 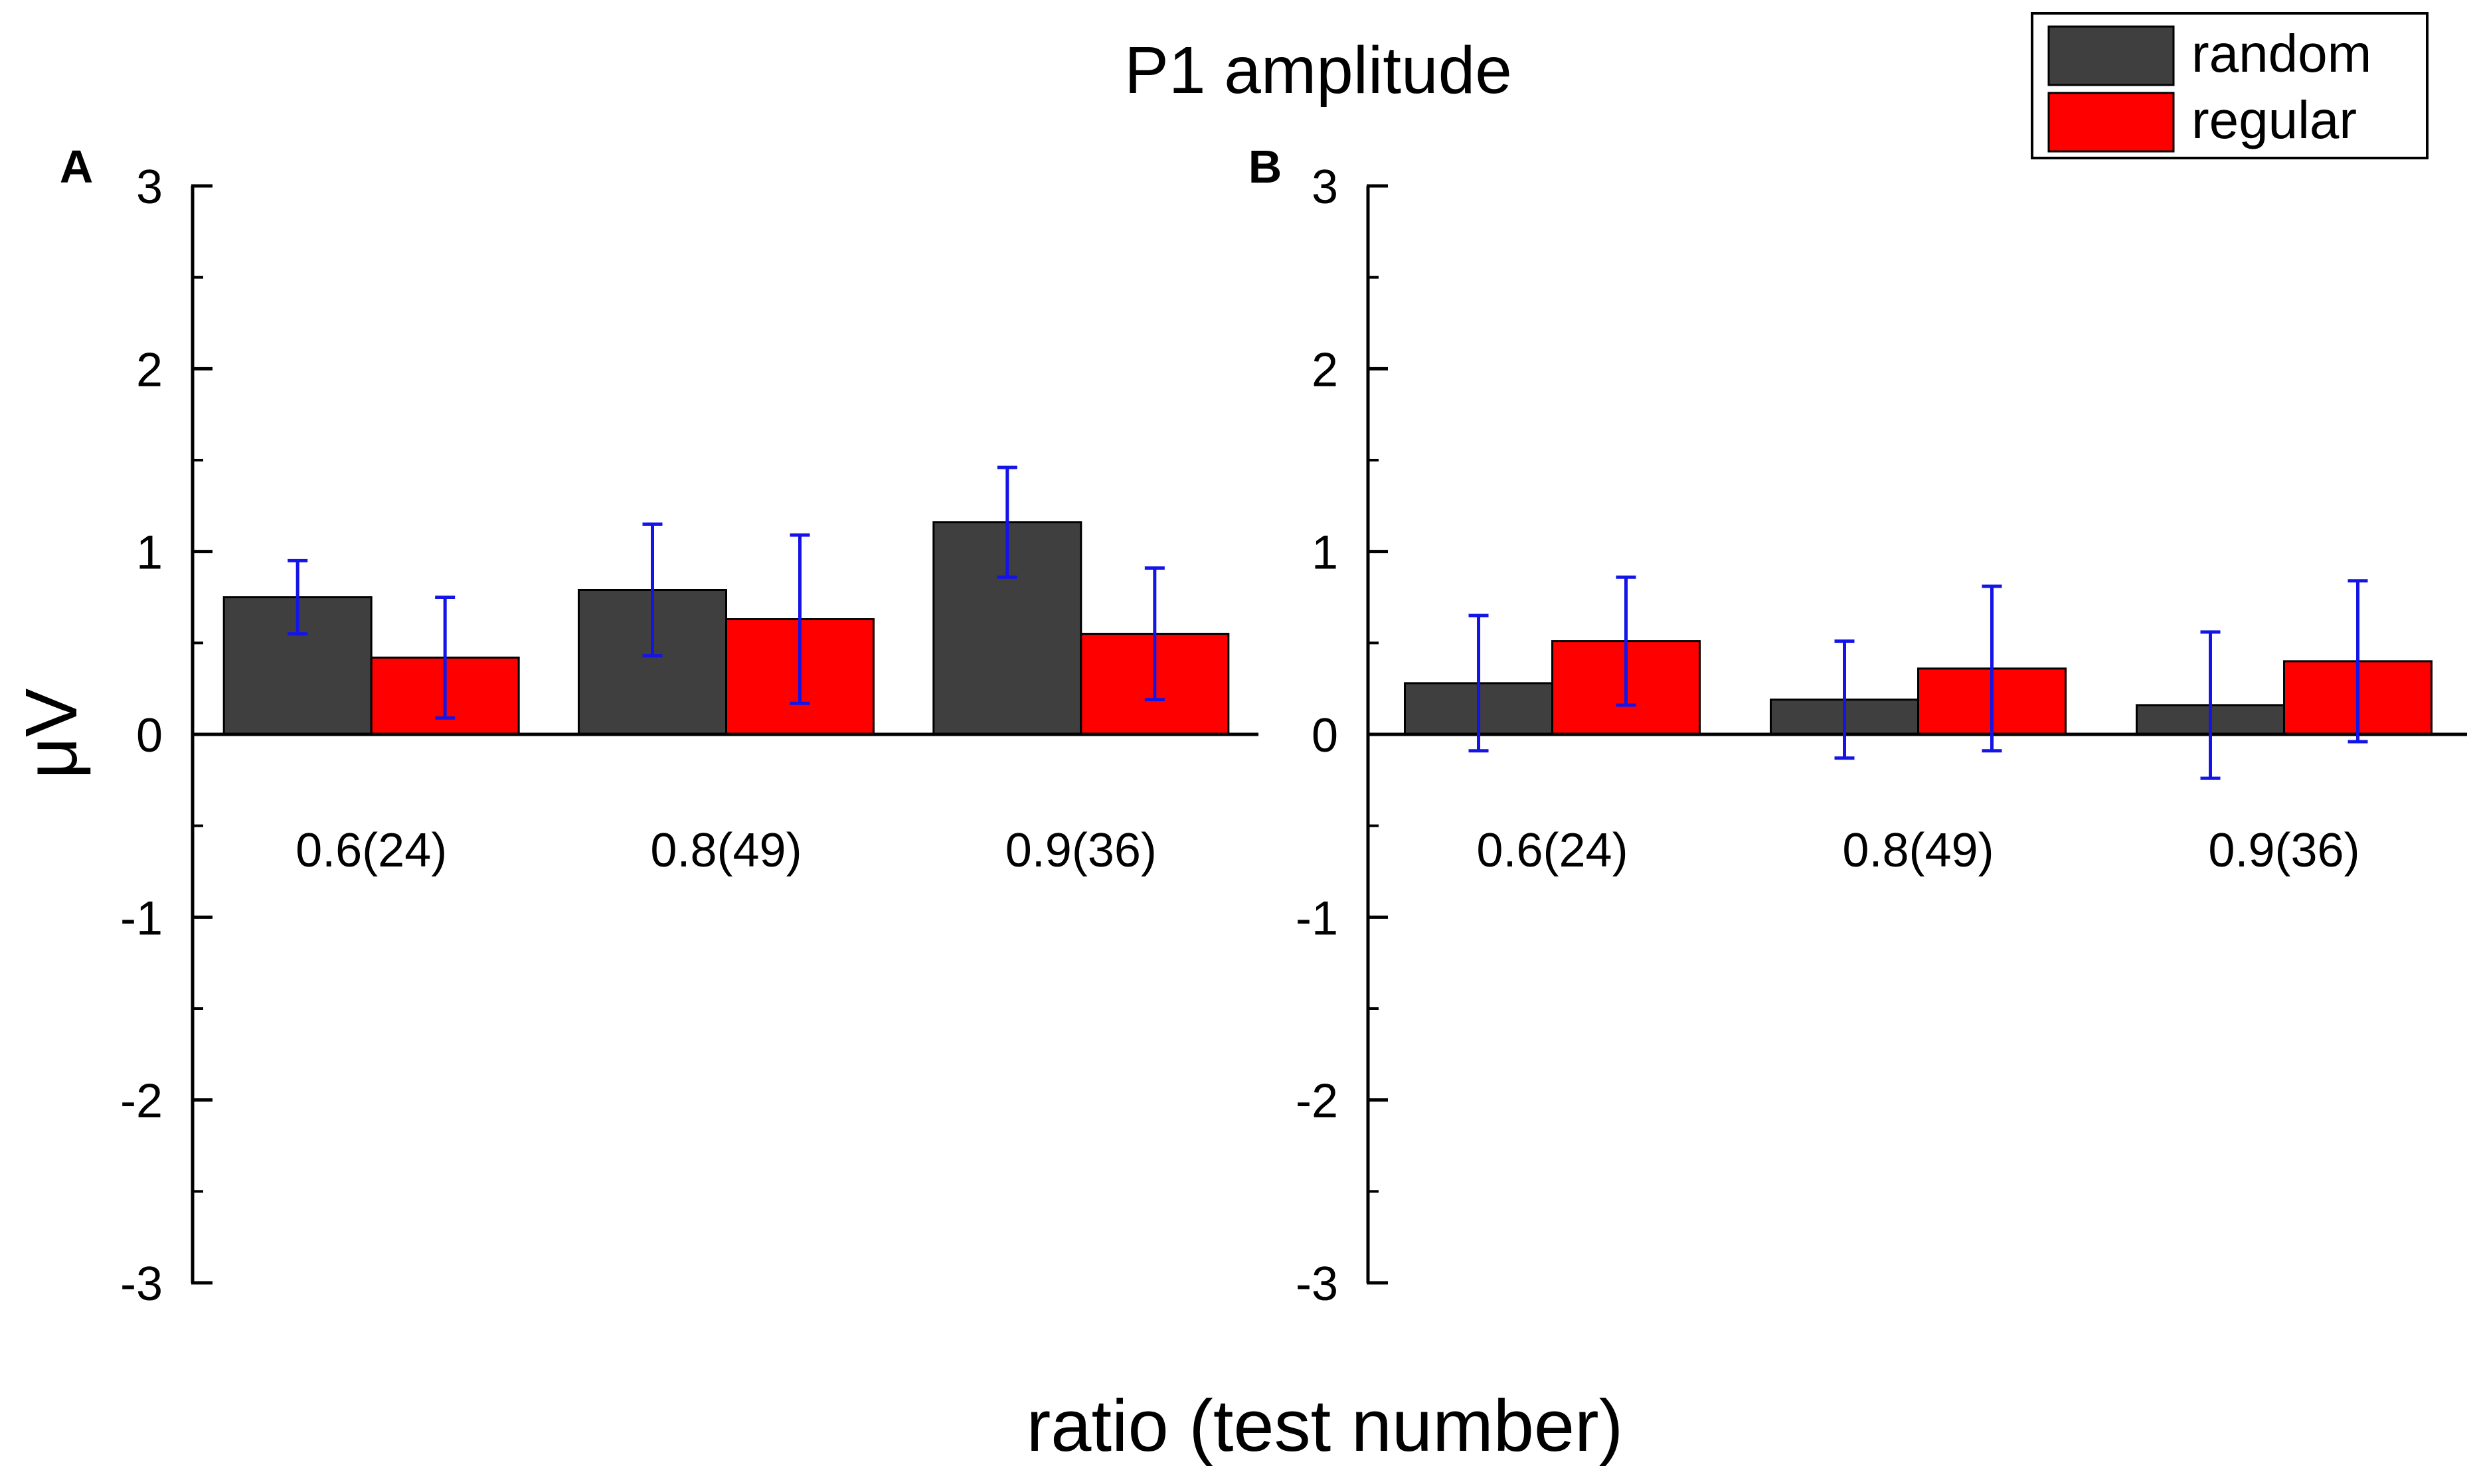 I want to click on legend-label-random: random, so click(x=2281, y=53).